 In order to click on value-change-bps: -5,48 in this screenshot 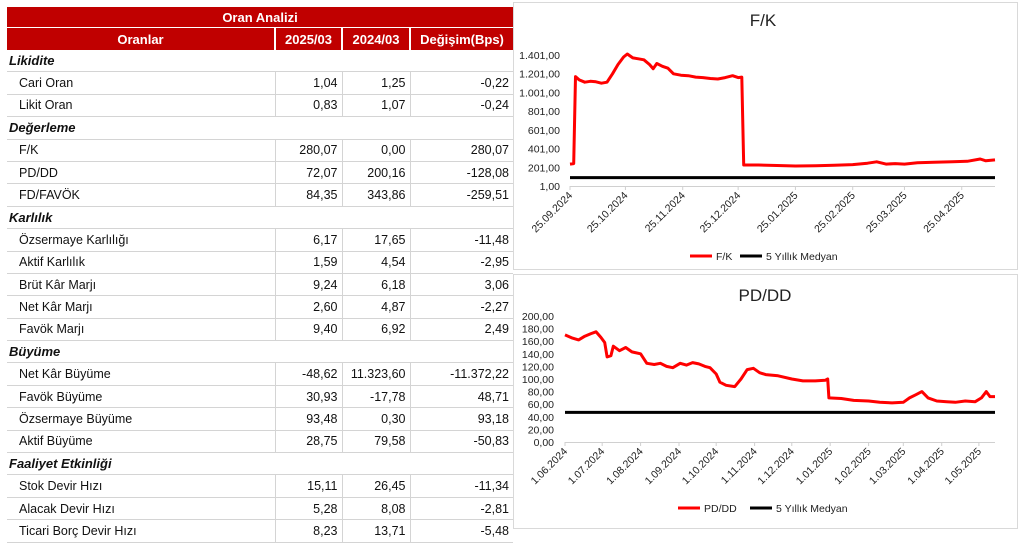, I will do `click(461, 531)`.